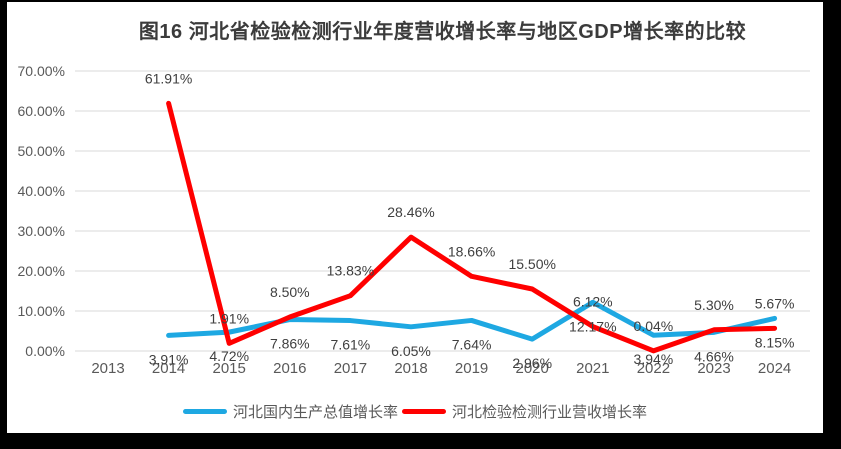 The height and width of the screenshot is (449, 841). What do you see at coordinates (41, 191) in the screenshot?
I see `y-axis-tick-label: 40.00%` at bounding box center [41, 191].